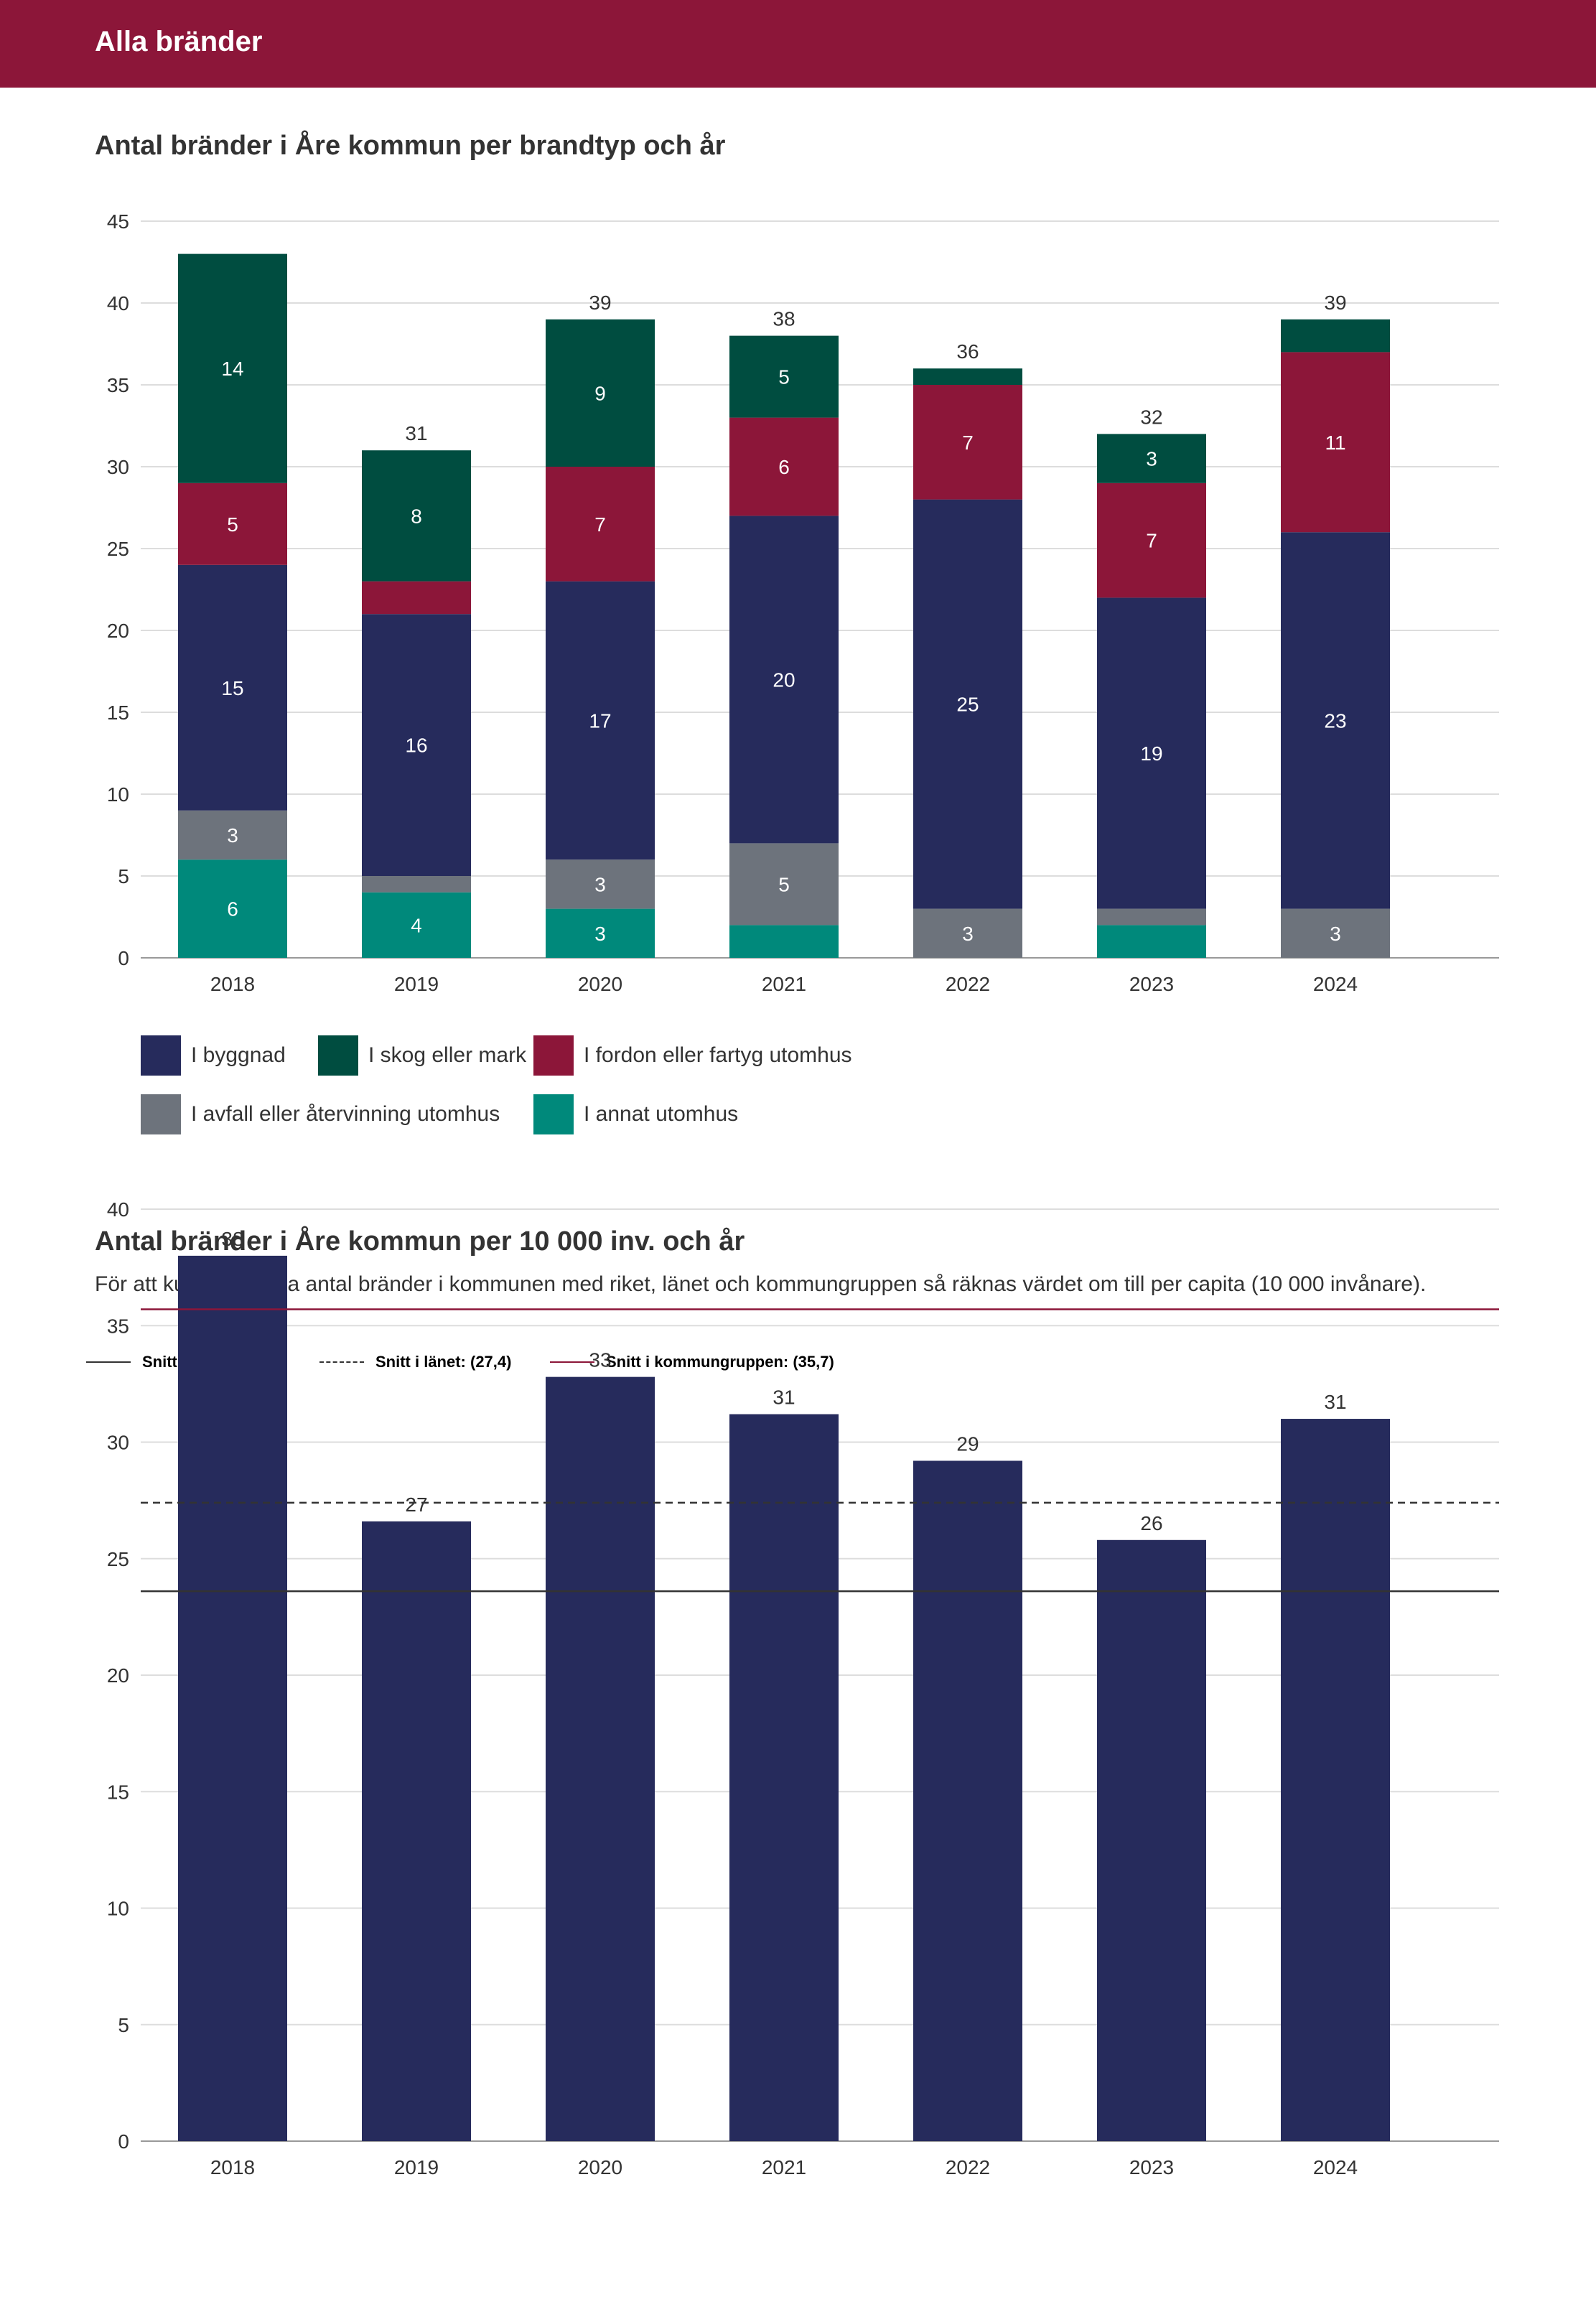 The height and width of the screenshot is (2307, 1596). I want to click on c2-x-tick: 2018, so click(232, 2167).